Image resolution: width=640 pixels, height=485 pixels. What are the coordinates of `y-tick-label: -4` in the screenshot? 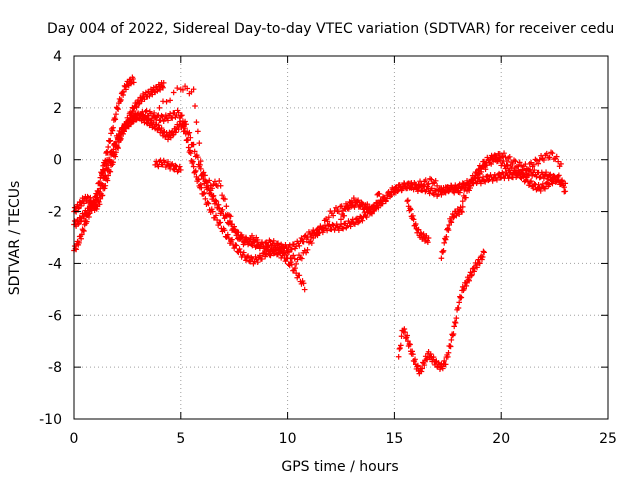 It's located at (55, 264).